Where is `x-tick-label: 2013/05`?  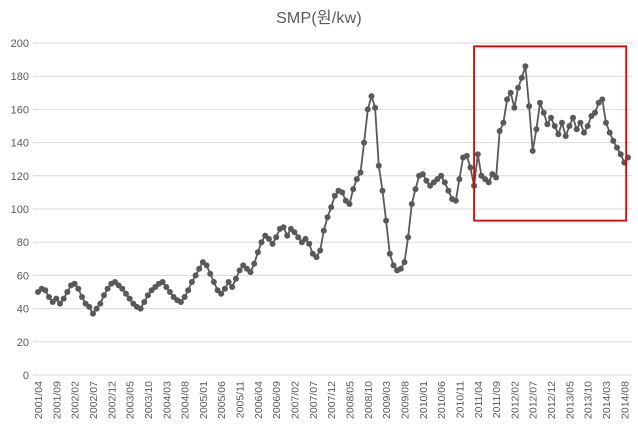
x-tick-label: 2013/05 is located at coordinates (570, 400).